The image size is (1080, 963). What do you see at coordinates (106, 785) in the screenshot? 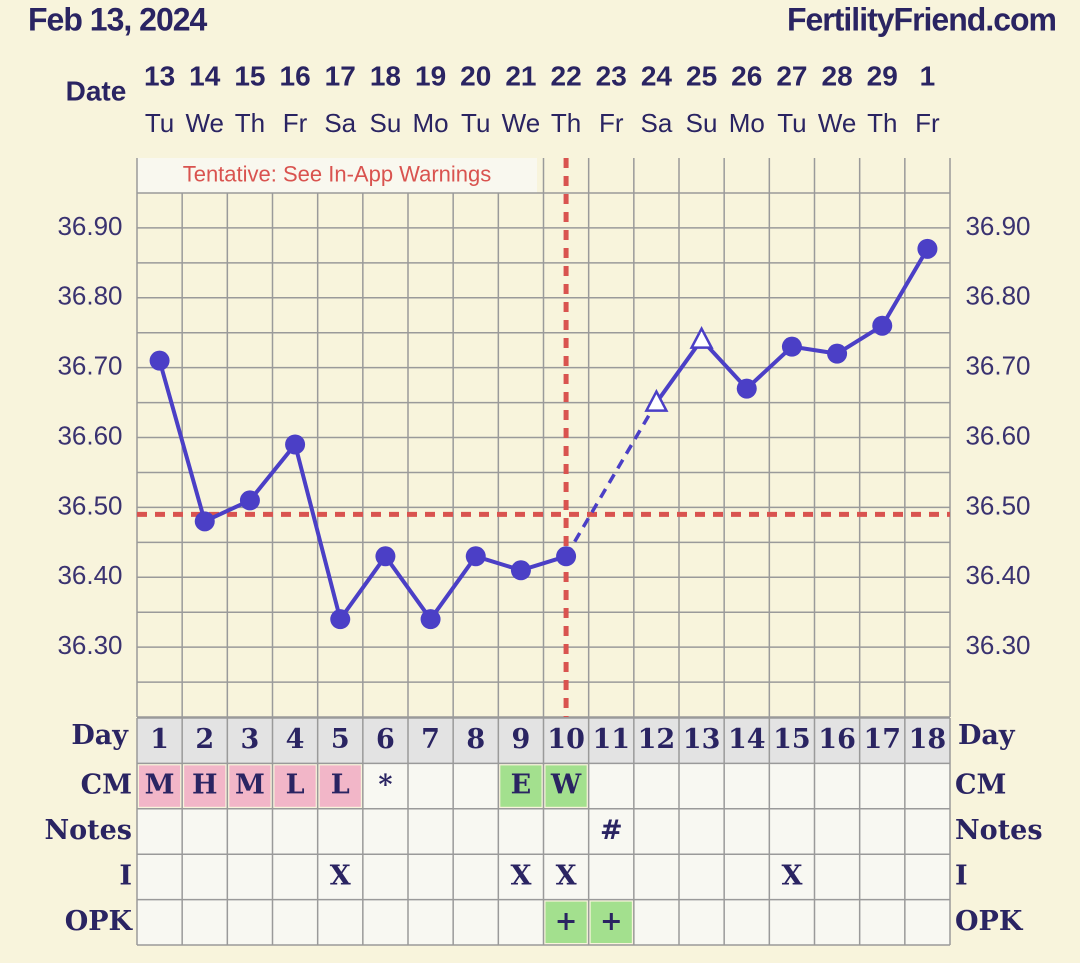
I see `row-label: CM` at bounding box center [106, 785].